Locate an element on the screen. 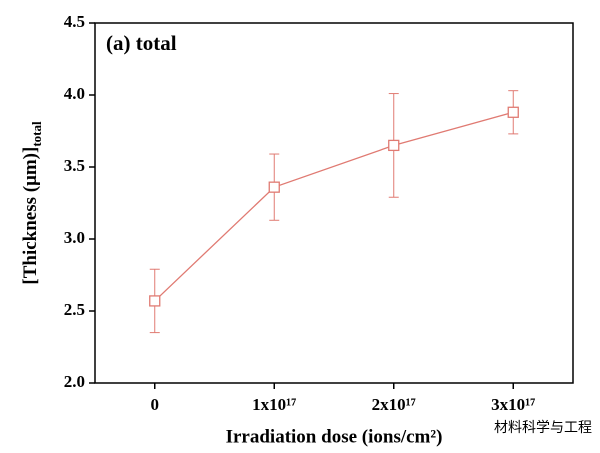 Image resolution: width=600 pixels, height=453 pixels. y-tick-label: 4.5 is located at coordinates (74, 21).